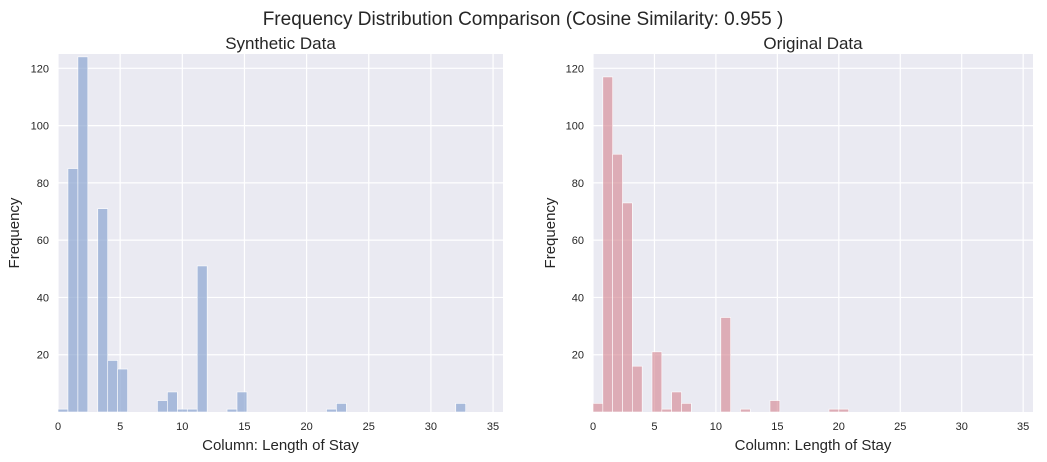 This screenshot has width=1047, height=462. I want to click on panel-title: Original Data, so click(813, 43).